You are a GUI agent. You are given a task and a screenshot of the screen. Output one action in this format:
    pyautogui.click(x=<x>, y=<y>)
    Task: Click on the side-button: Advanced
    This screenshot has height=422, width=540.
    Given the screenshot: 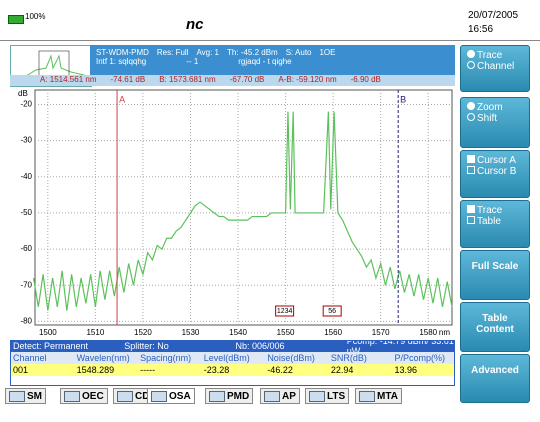 What is the action you would take?
    pyautogui.click(x=495, y=378)
    